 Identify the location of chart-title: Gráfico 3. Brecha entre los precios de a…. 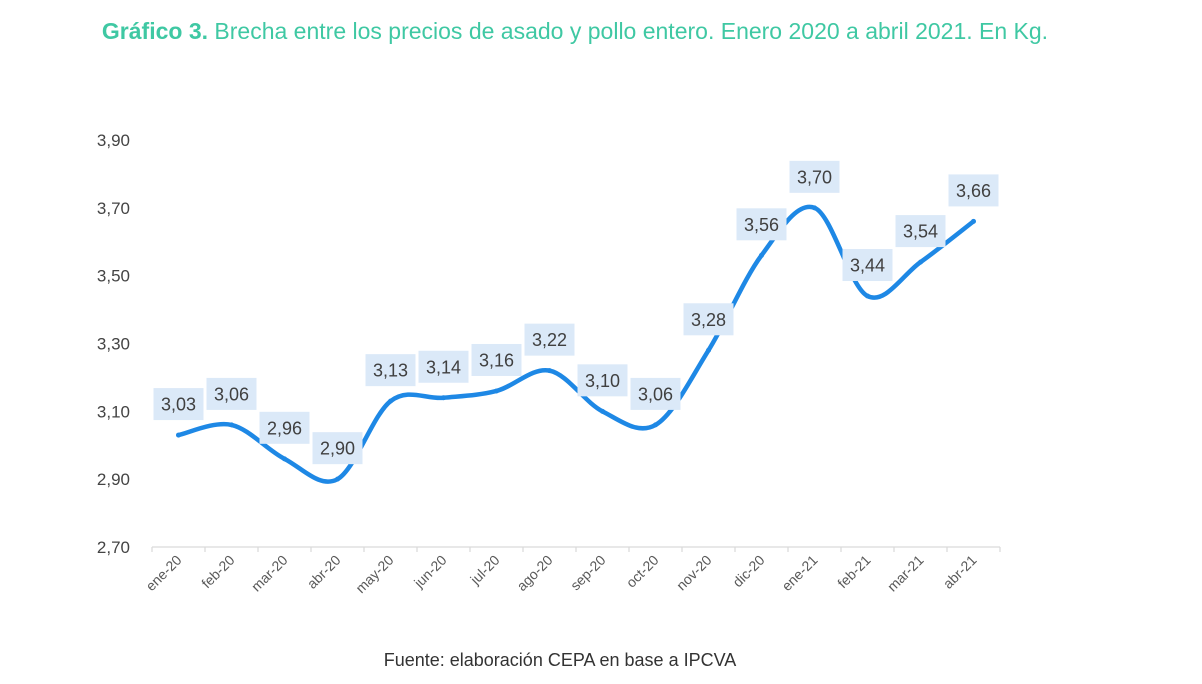
(575, 31).